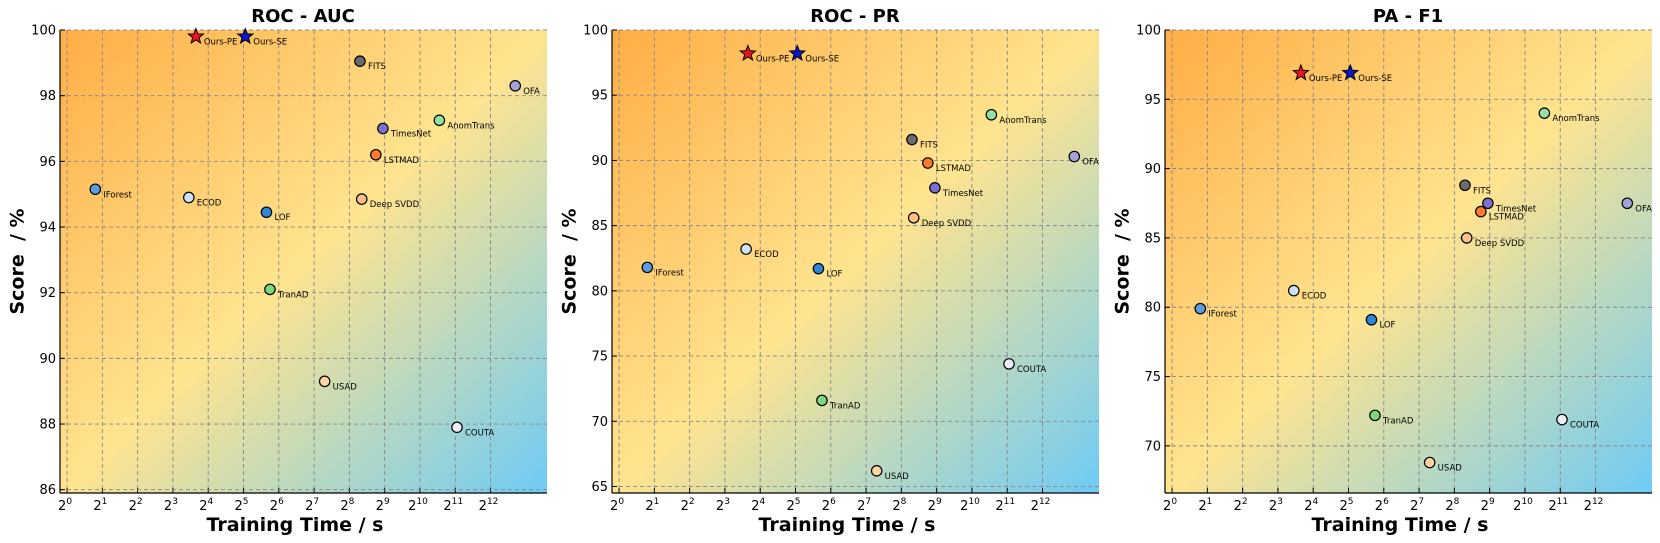  I want to click on point-label: LSTMAD, so click(1506, 218).